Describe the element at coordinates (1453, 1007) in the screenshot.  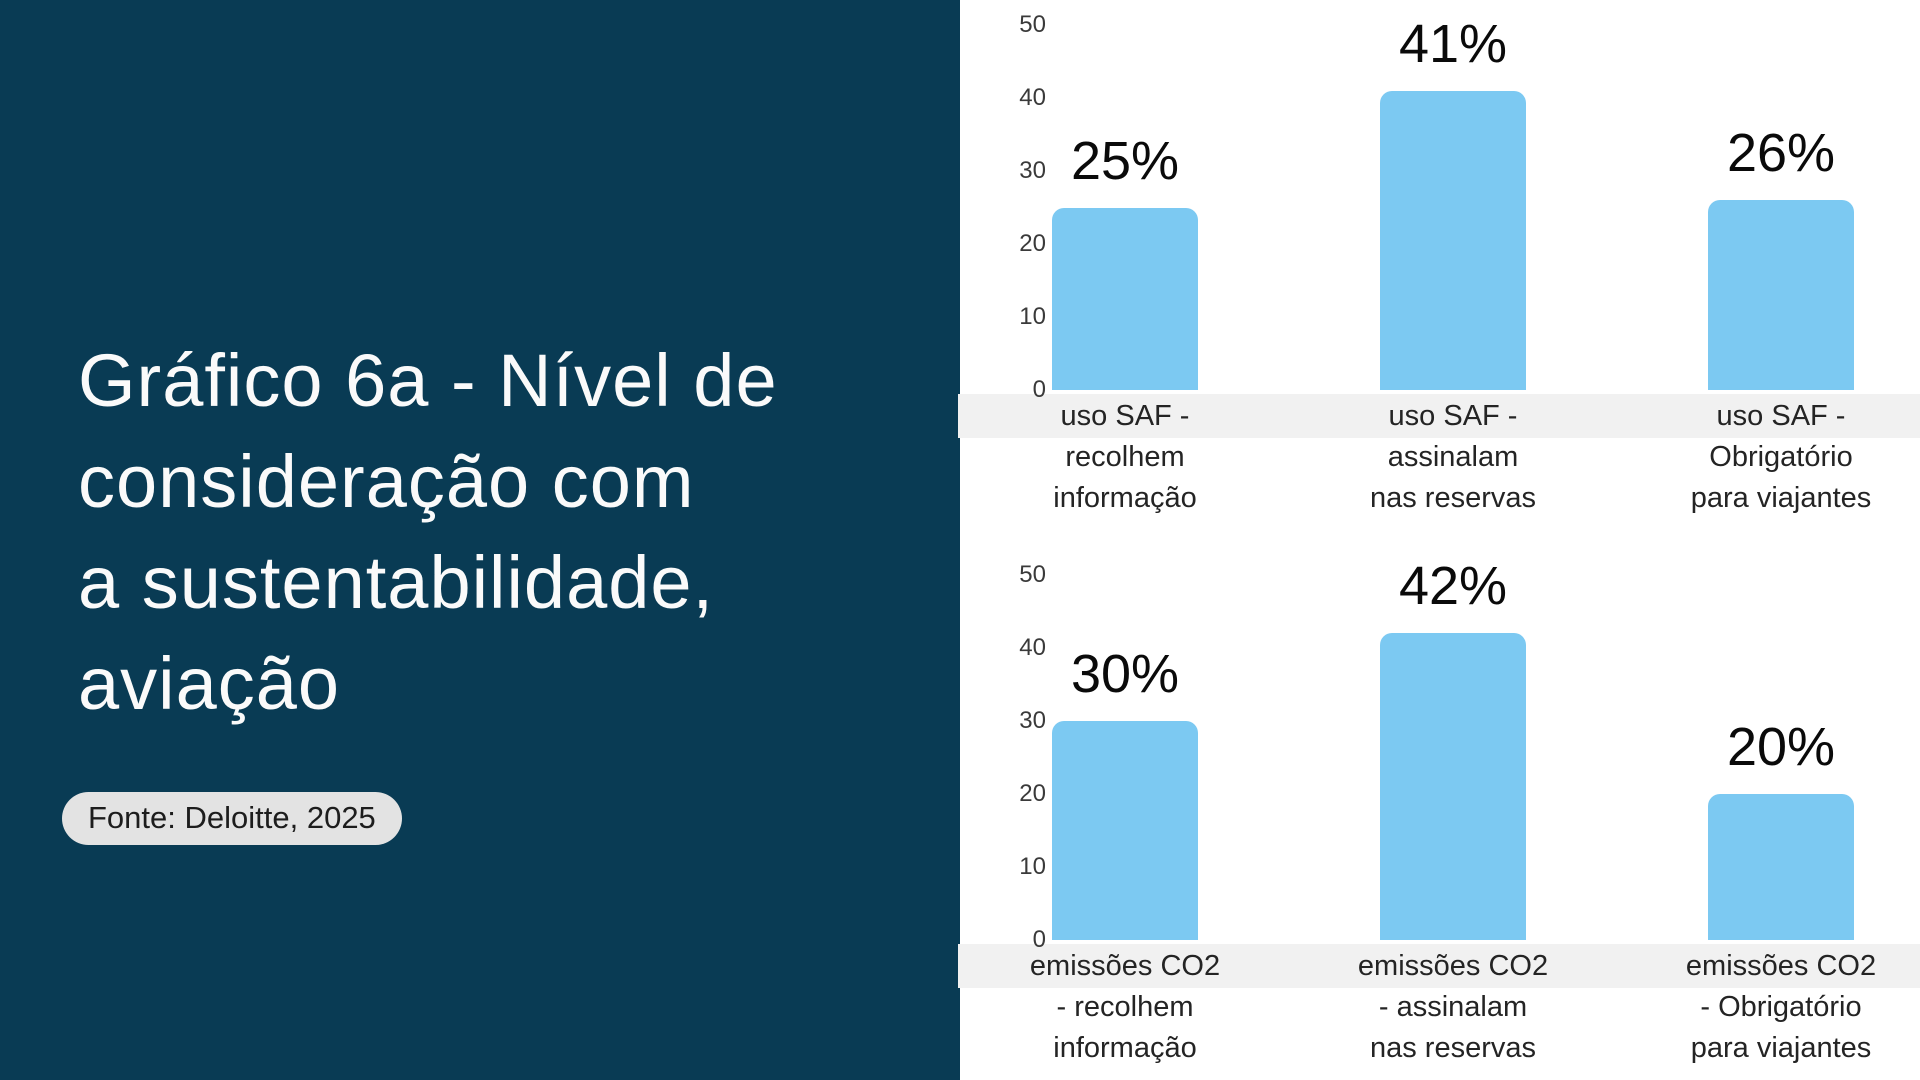
I see `category-label: emissões CO2 - assinalam nas reservas` at that location.